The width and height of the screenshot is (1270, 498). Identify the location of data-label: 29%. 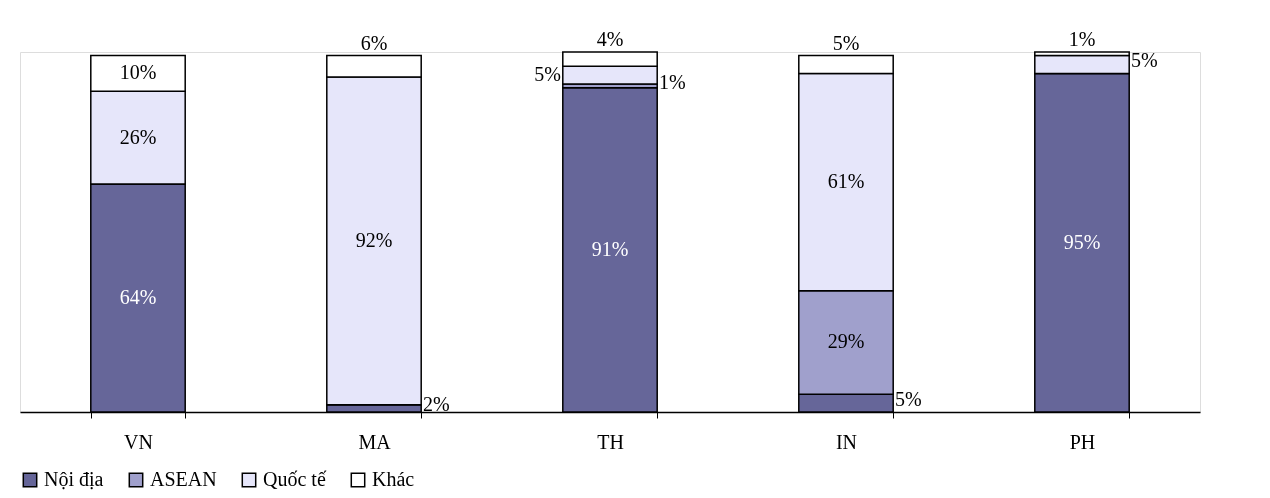
(846, 341).